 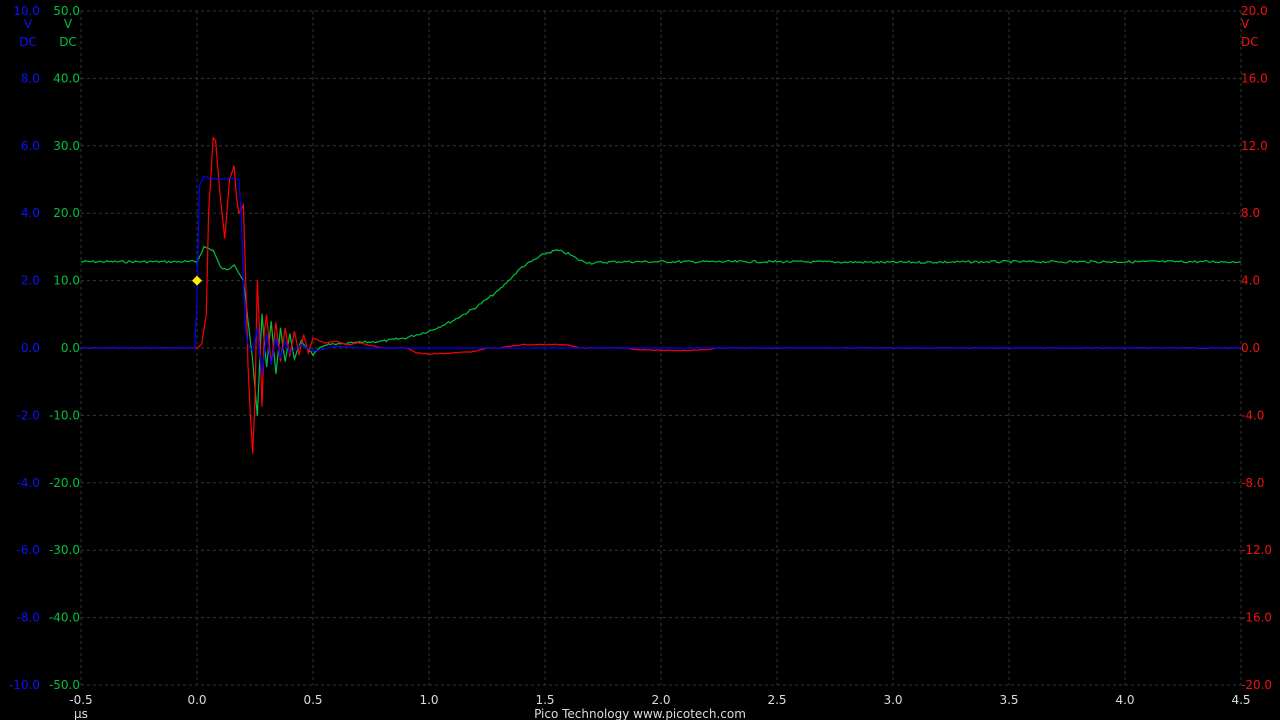 I want to click on axis-b-tick-label: 30.0, so click(x=66, y=146).